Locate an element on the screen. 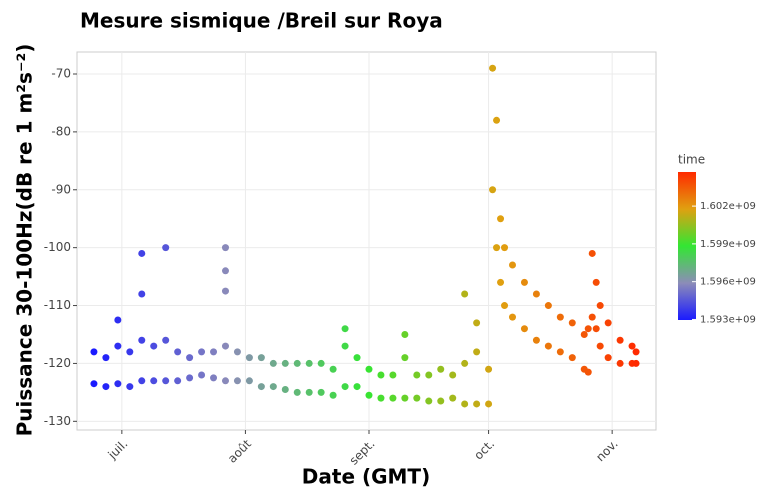  colorbar-tick-label: 1.602e+09 is located at coordinates (728, 206).